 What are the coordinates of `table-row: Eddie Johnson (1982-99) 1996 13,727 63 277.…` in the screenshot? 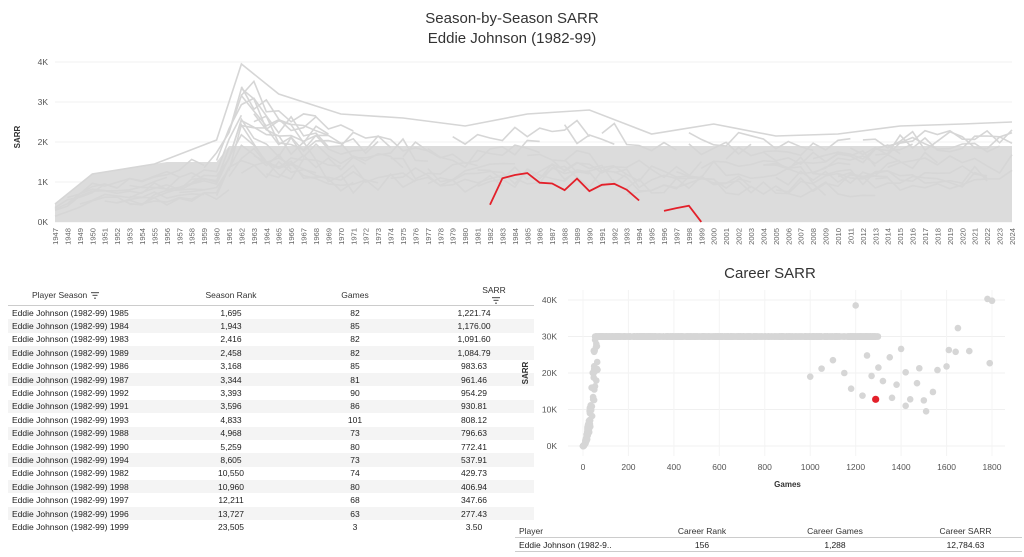 It's located at (271, 513).